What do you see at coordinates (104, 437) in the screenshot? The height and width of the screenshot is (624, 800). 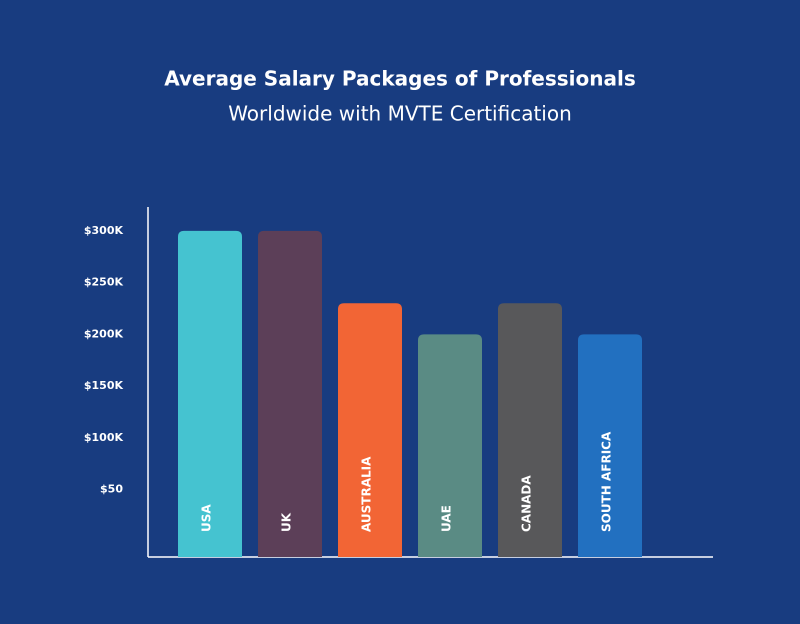 I see `y-tick-label: $100K` at bounding box center [104, 437].